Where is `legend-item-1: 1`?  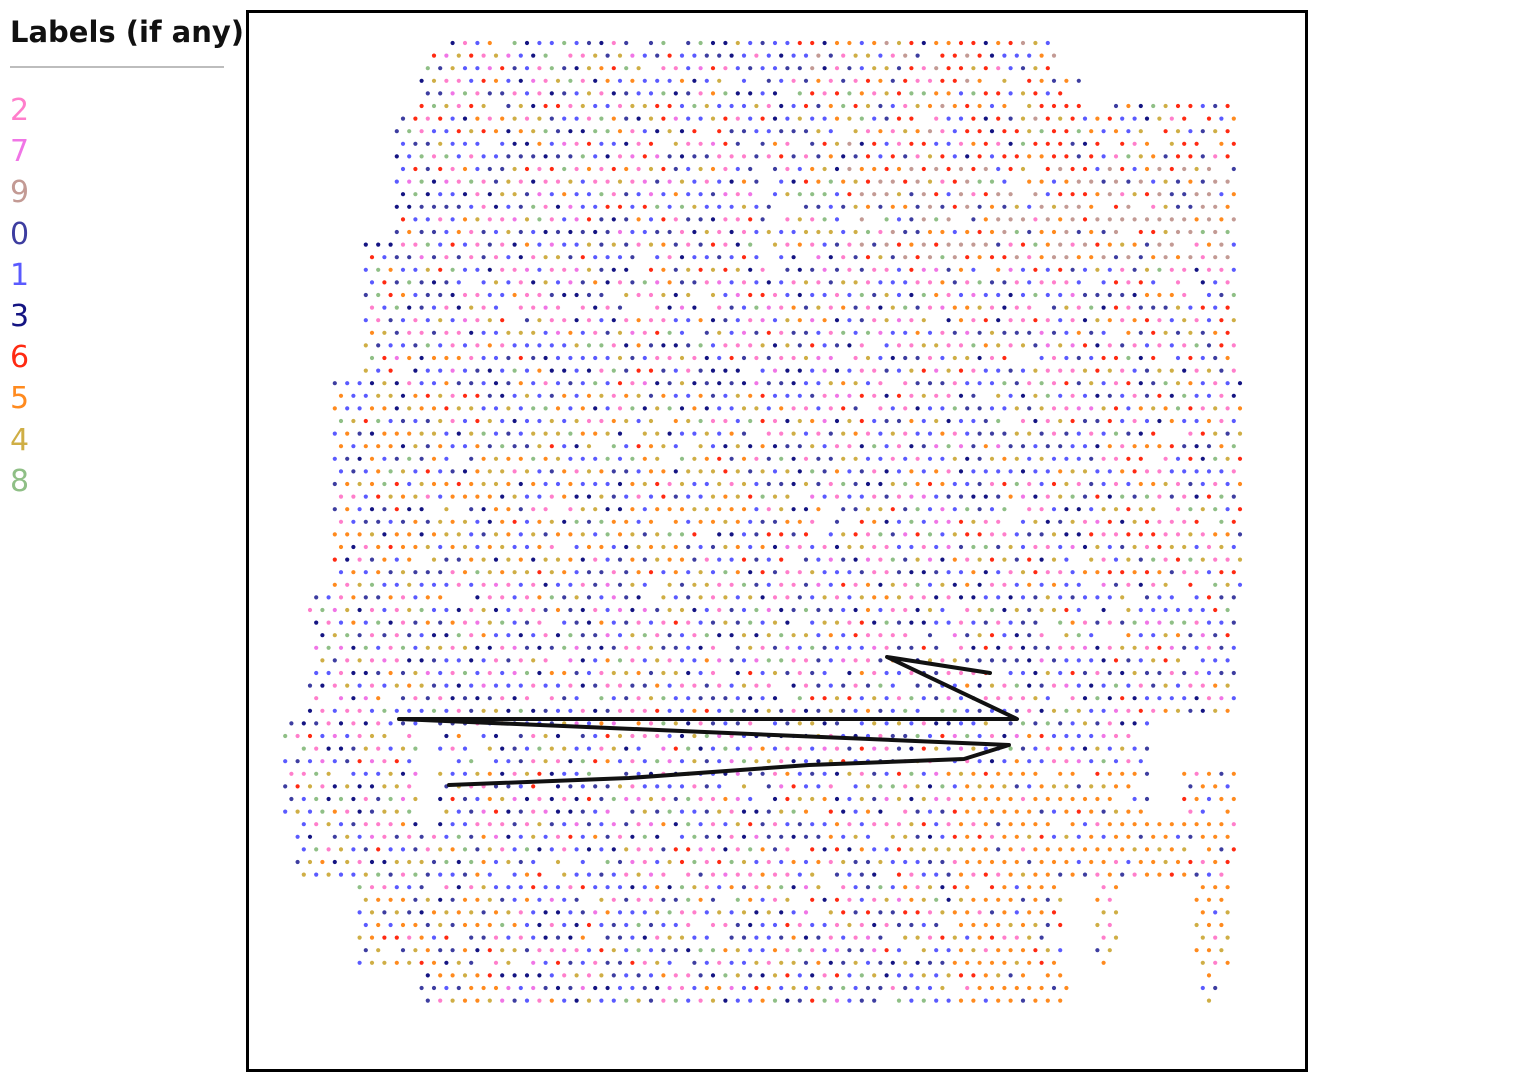
legend-item-1: 1 is located at coordinates (20, 275).